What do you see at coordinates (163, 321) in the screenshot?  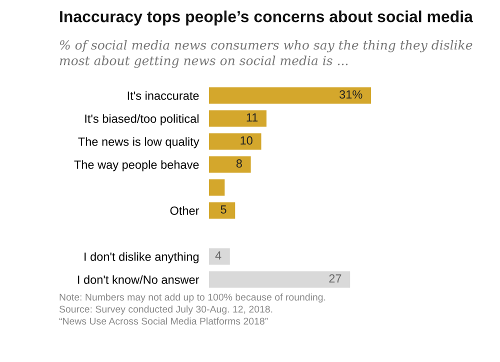 I see `text: “News Use Across Social Media Platforms 2018”` at bounding box center [163, 321].